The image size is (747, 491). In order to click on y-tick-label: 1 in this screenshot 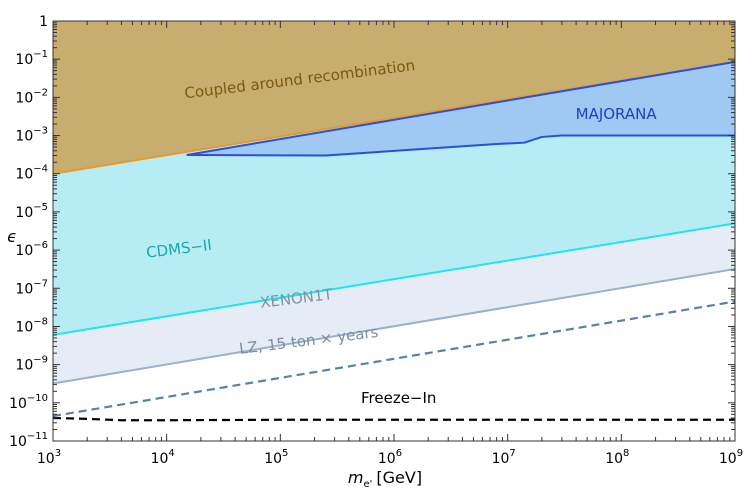, I will do `click(43, 22)`.